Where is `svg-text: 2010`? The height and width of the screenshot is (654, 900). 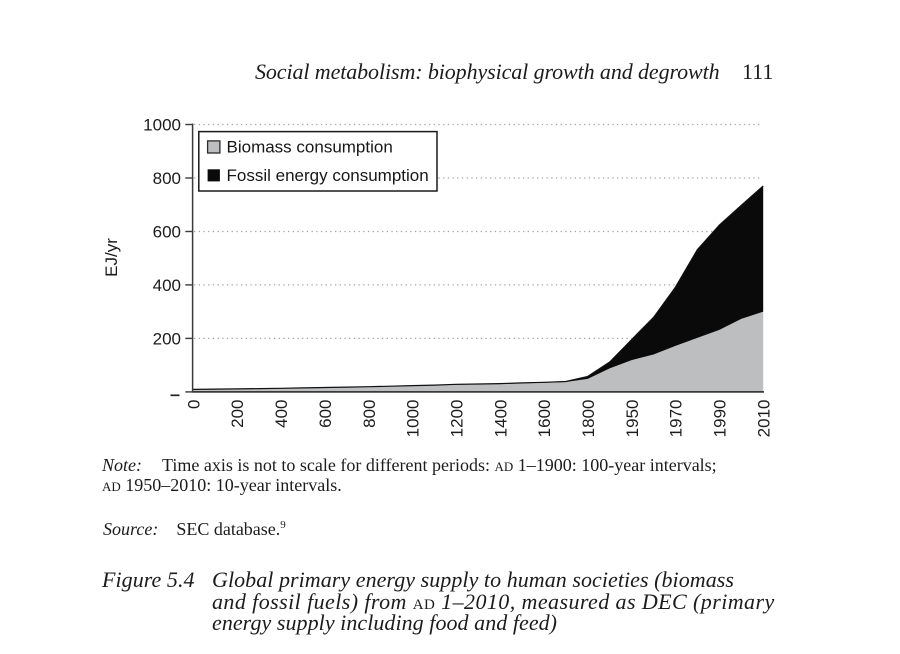
svg-text: 2010 is located at coordinates (763, 419).